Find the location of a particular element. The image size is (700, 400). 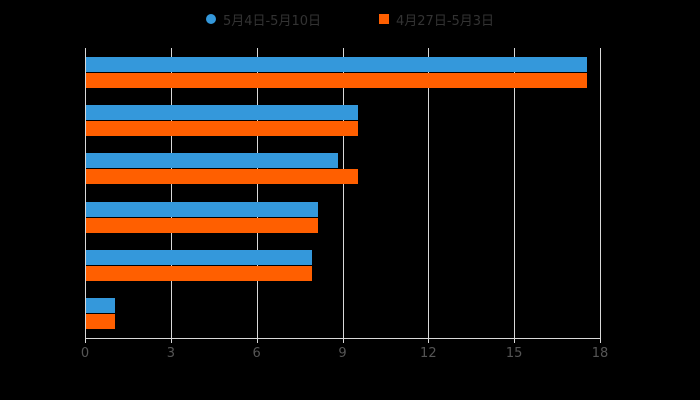

x-tick-label: 18 is located at coordinates (600, 353).